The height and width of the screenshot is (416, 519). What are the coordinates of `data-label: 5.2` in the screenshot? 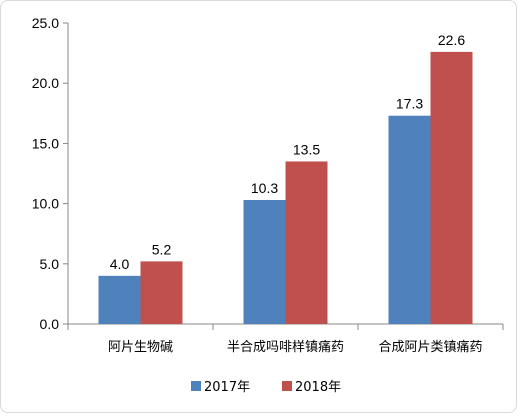 It's located at (162, 249).